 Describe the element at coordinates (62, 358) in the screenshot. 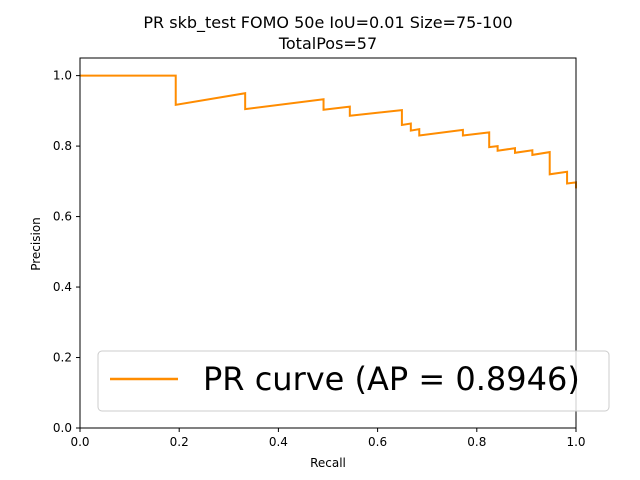

I see `y-tick-label: 0.2` at that location.